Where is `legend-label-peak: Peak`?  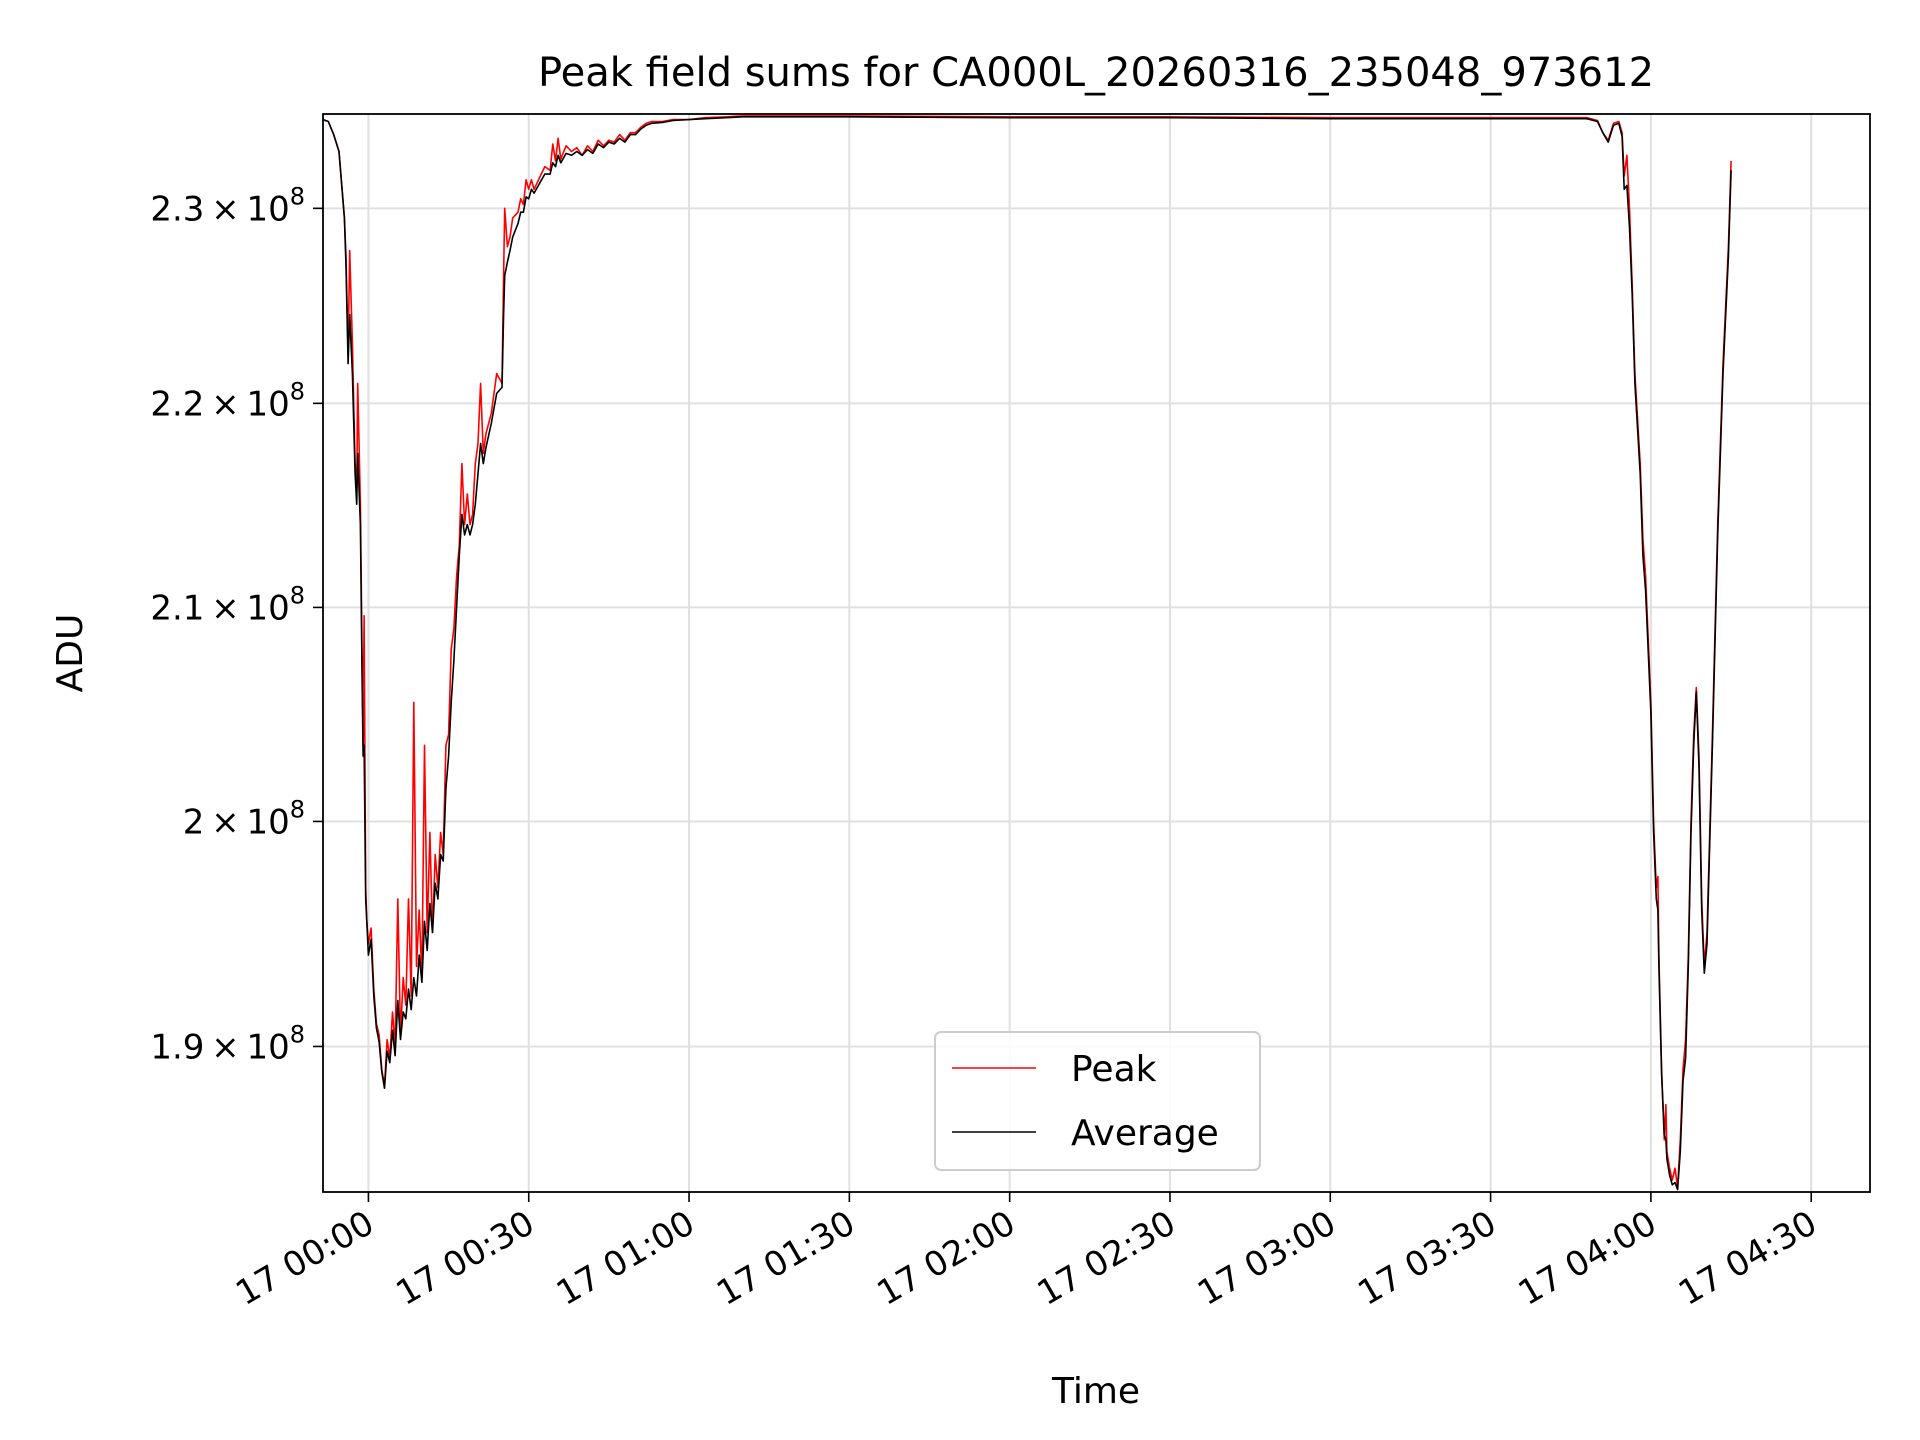
legend-label-peak: Peak is located at coordinates (1114, 1069).